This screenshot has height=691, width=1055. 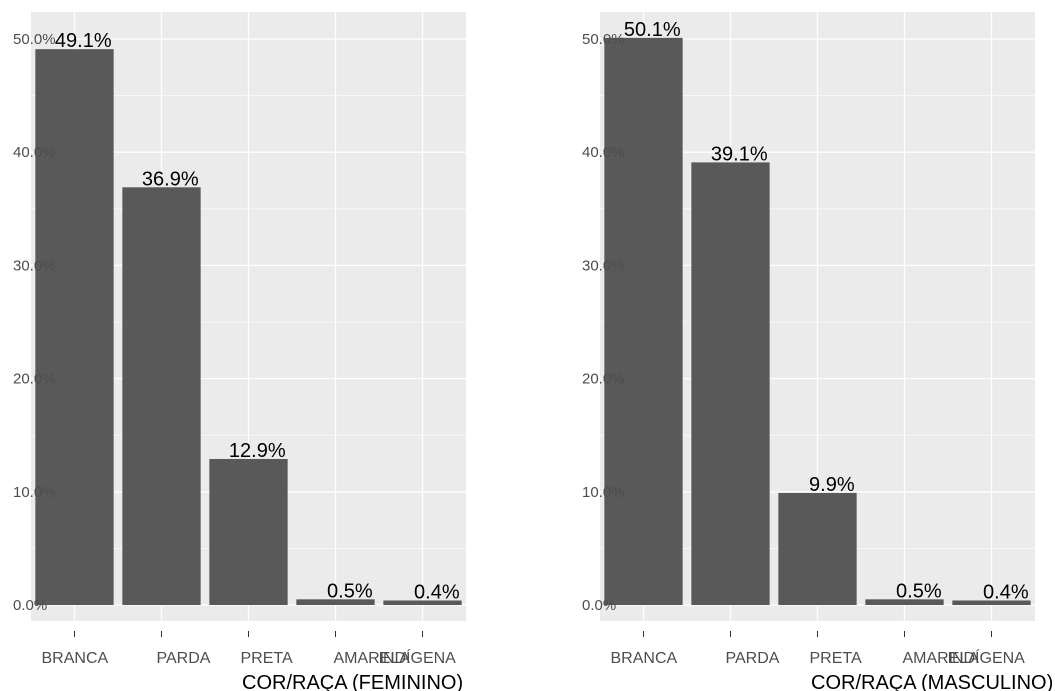 I want to click on data-label: 39.1%, so click(x=739, y=154).